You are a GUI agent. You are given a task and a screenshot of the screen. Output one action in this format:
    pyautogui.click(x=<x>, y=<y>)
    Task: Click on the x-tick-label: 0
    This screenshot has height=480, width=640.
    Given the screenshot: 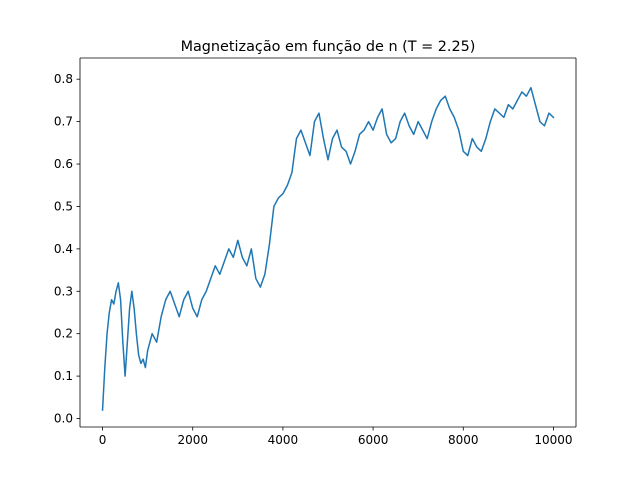 What is the action you would take?
    pyautogui.click(x=103, y=440)
    